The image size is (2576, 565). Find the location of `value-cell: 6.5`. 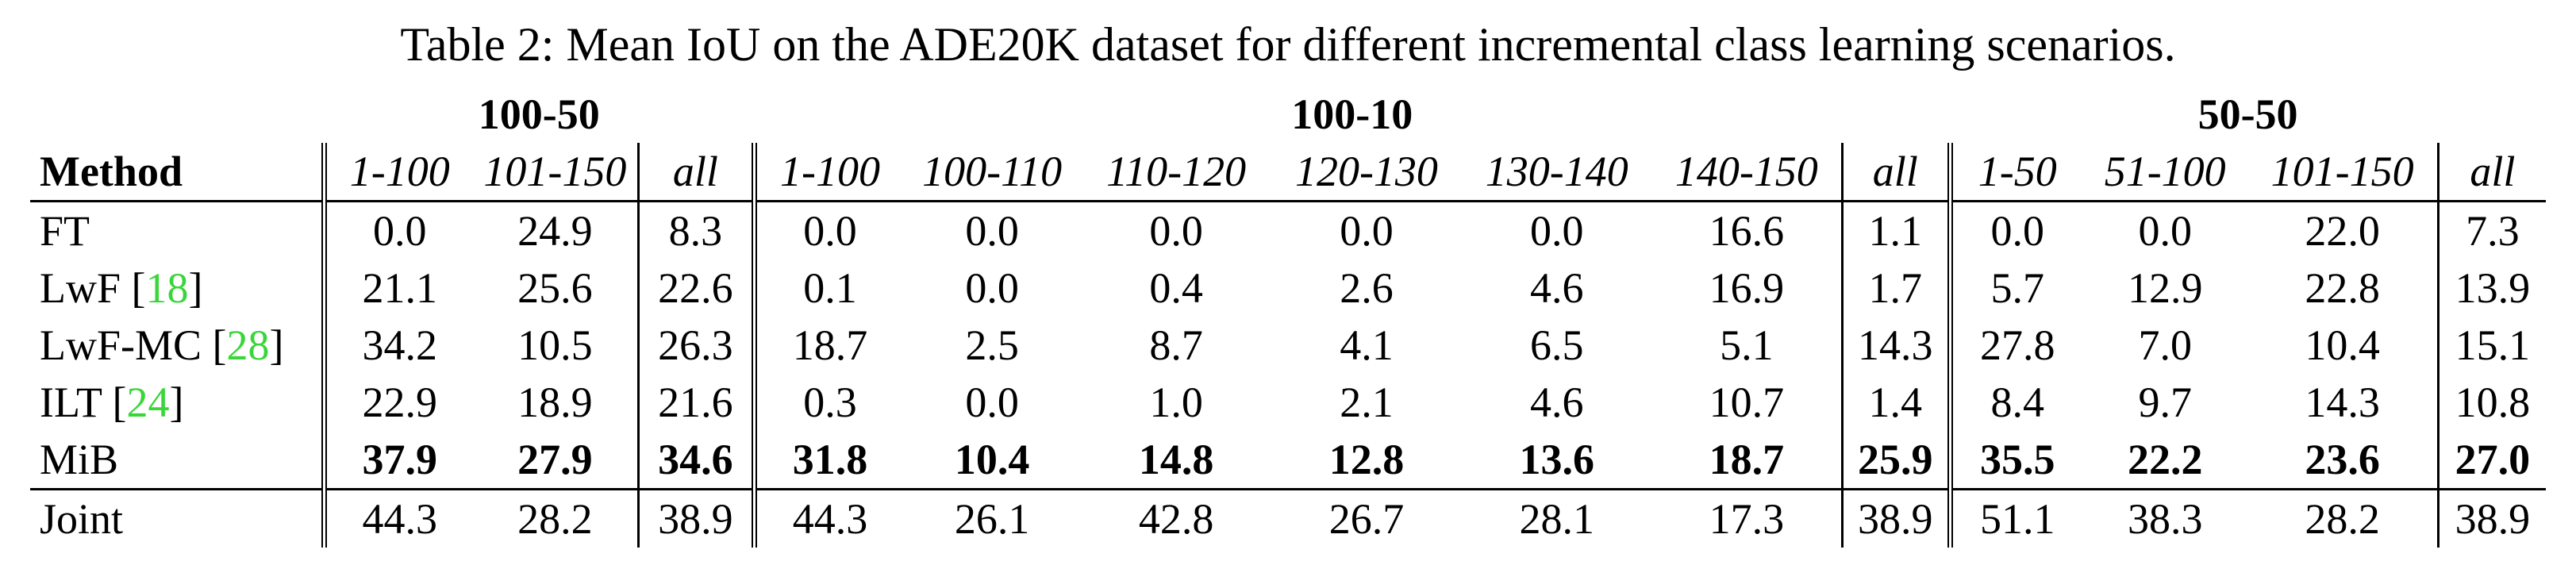

value-cell: 6.5 is located at coordinates (1557, 345).